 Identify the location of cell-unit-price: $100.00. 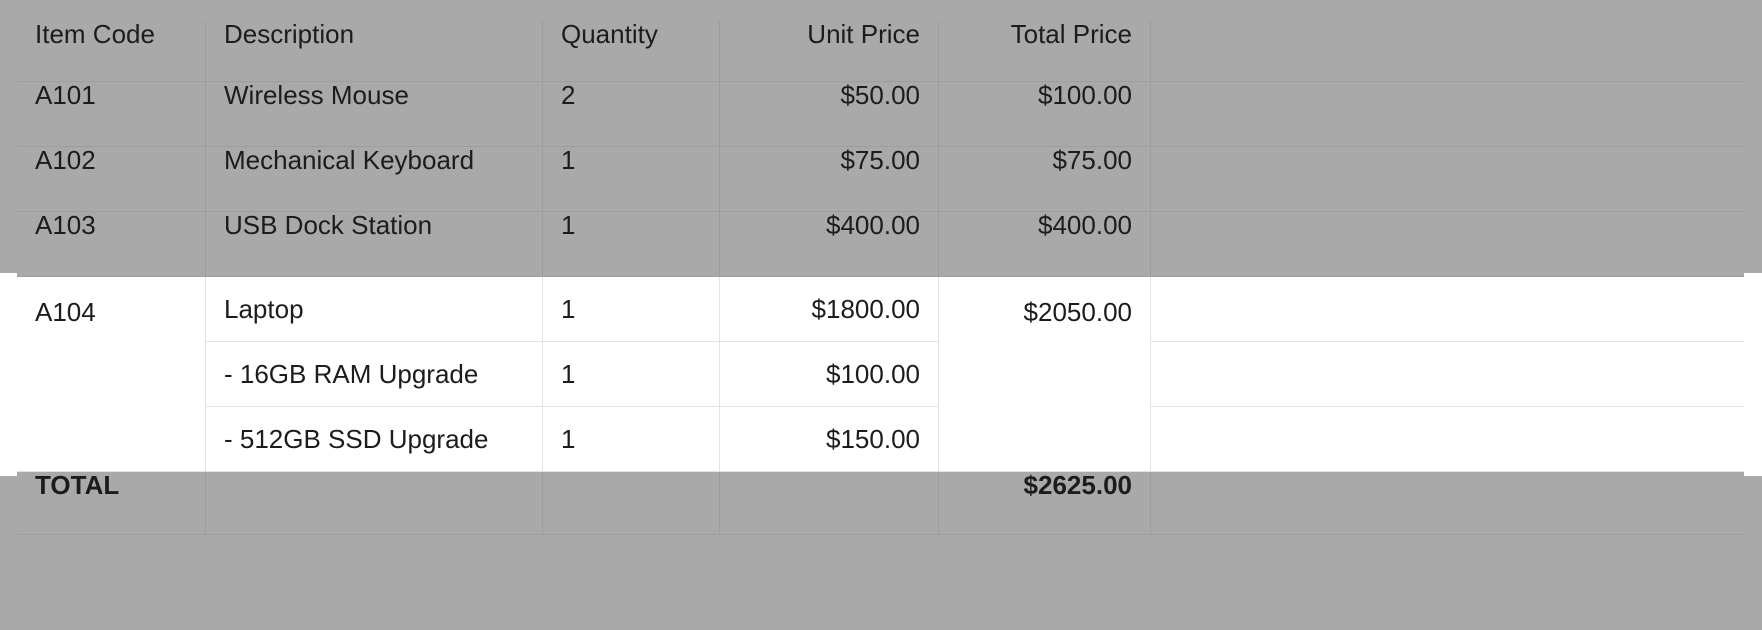
(829, 374).